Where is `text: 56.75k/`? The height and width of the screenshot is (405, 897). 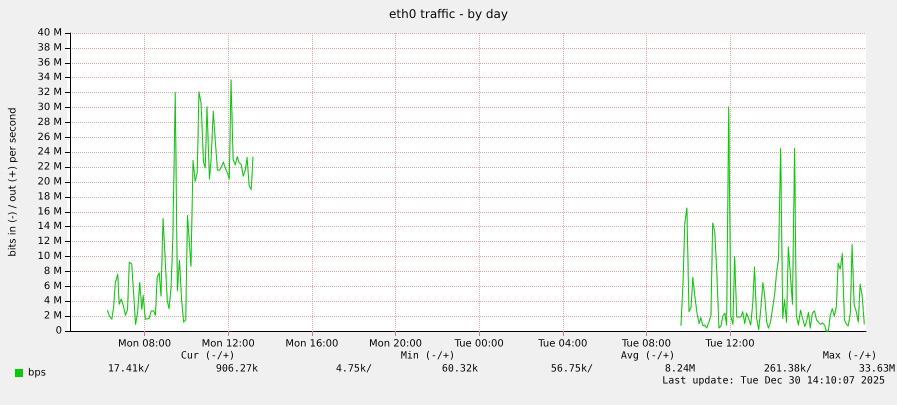 text: 56.75k/ is located at coordinates (571, 369).